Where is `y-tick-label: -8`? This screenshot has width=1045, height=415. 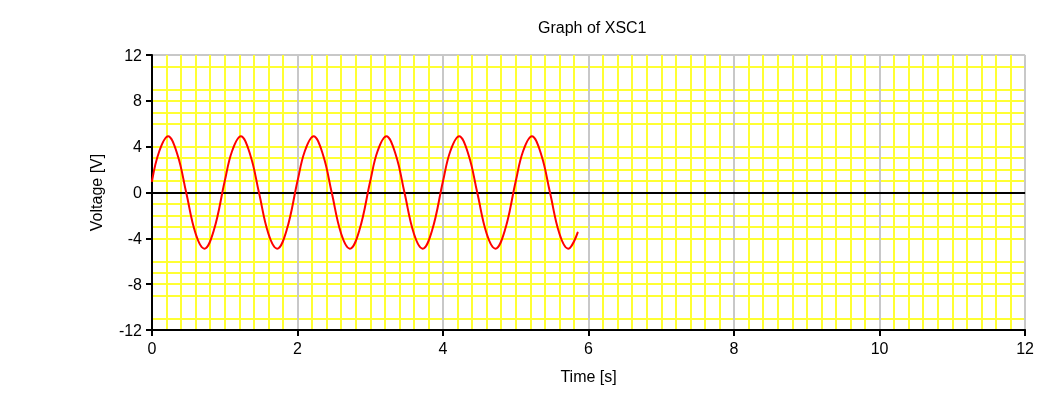 y-tick-label: -8 is located at coordinates (135, 284).